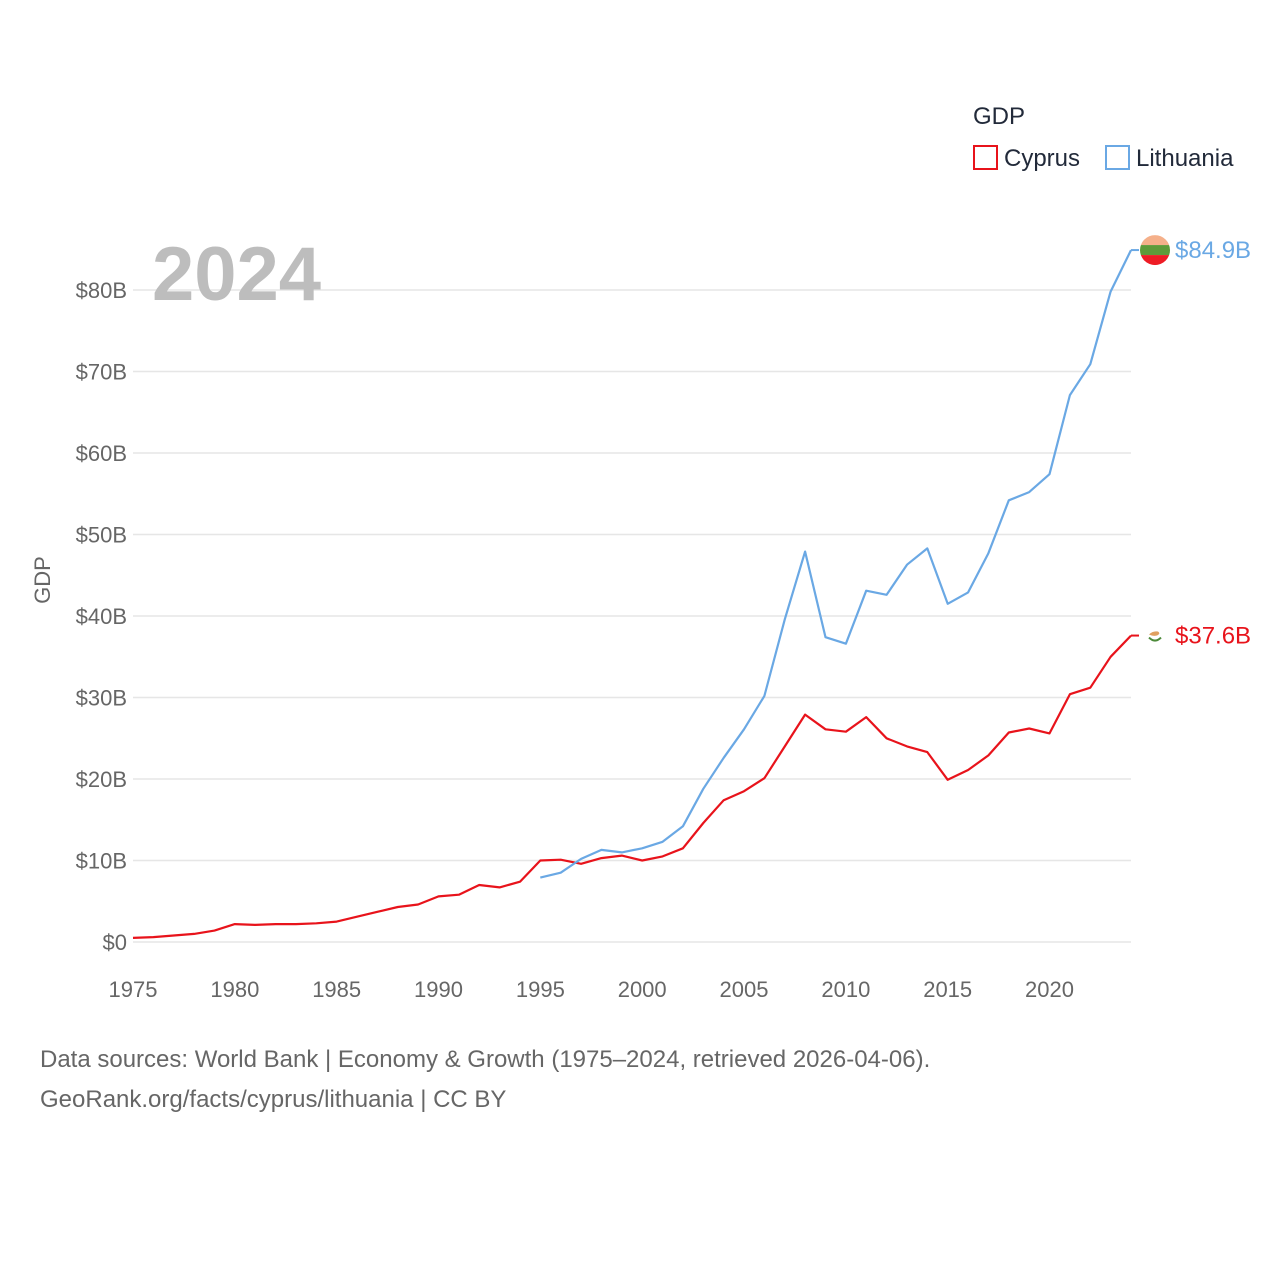 The image size is (1280, 1280). Describe the element at coordinates (133, 989) in the screenshot. I see `x-tick-label: 1975` at that location.